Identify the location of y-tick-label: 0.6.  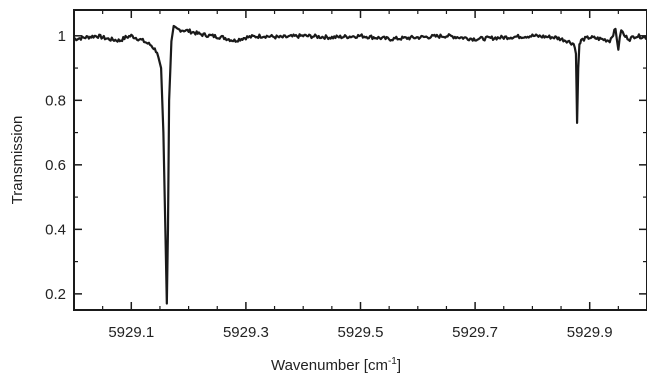
(55, 165).